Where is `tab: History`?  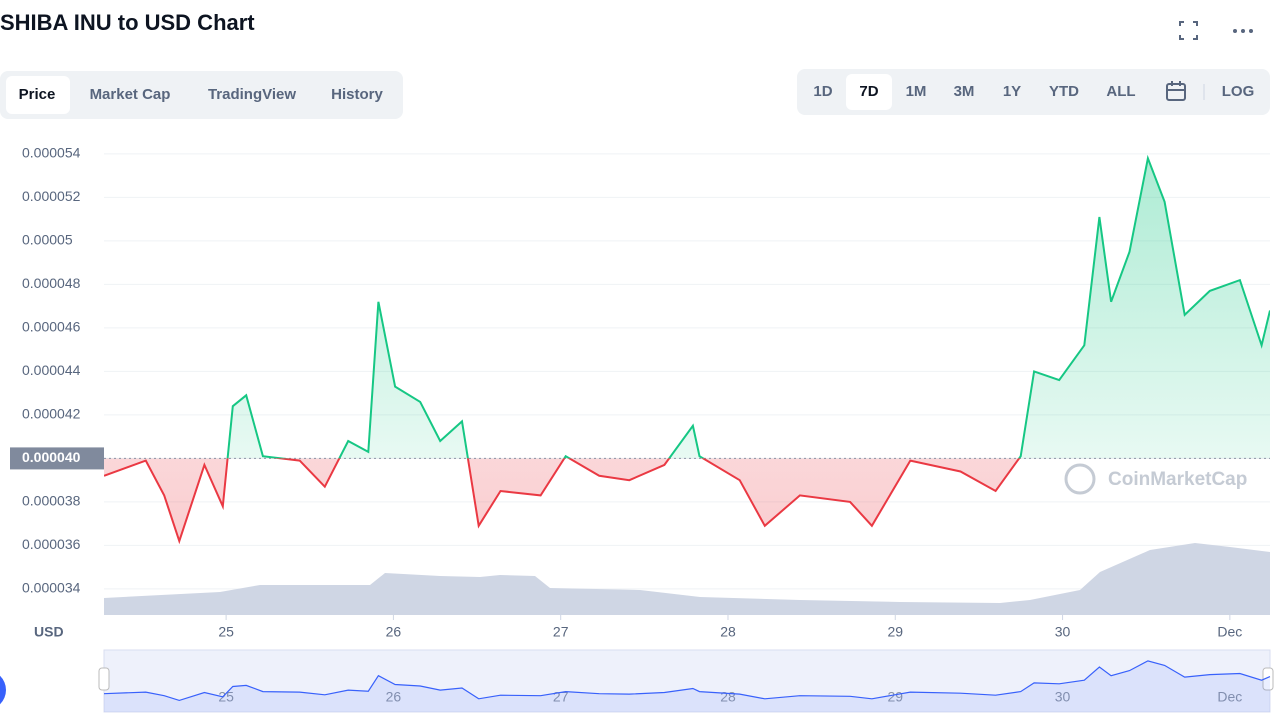 tab: History is located at coordinates (357, 94).